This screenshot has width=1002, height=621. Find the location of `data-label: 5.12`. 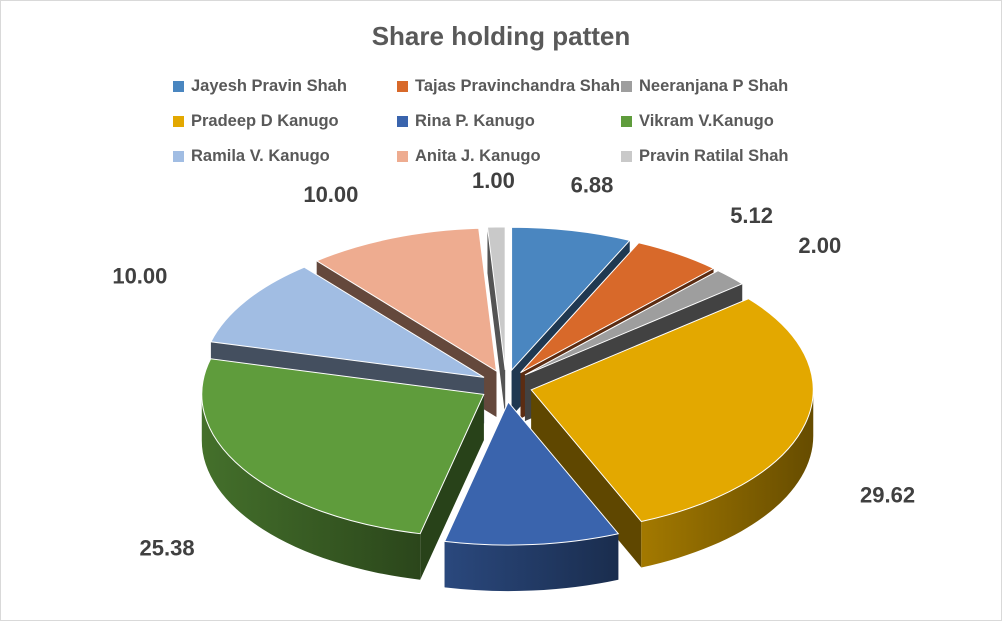

data-label: 5.12 is located at coordinates (751, 215).